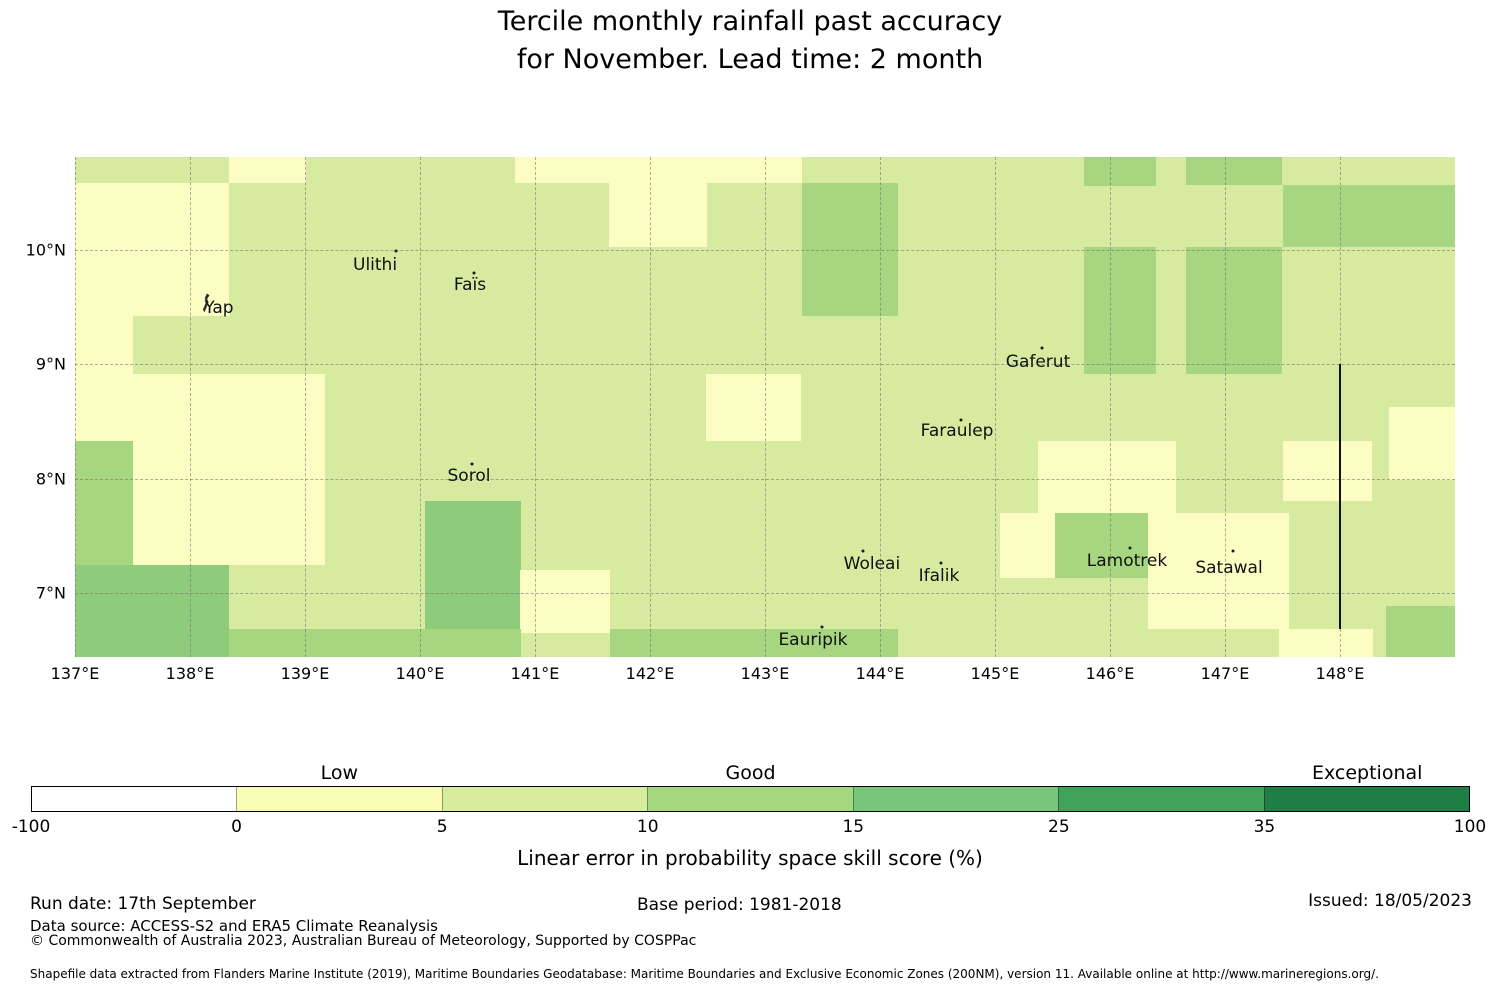 The image size is (1500, 990). I want to click on island-label-yap: Yap, so click(219, 308).